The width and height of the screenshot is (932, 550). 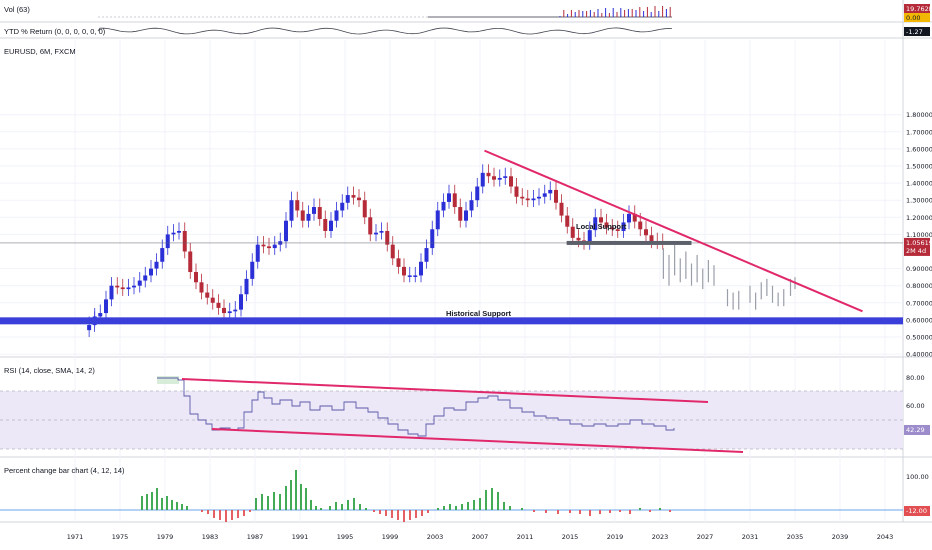 What do you see at coordinates (919, 149) in the screenshot?
I see `price-tick: 1.60000` at bounding box center [919, 149].